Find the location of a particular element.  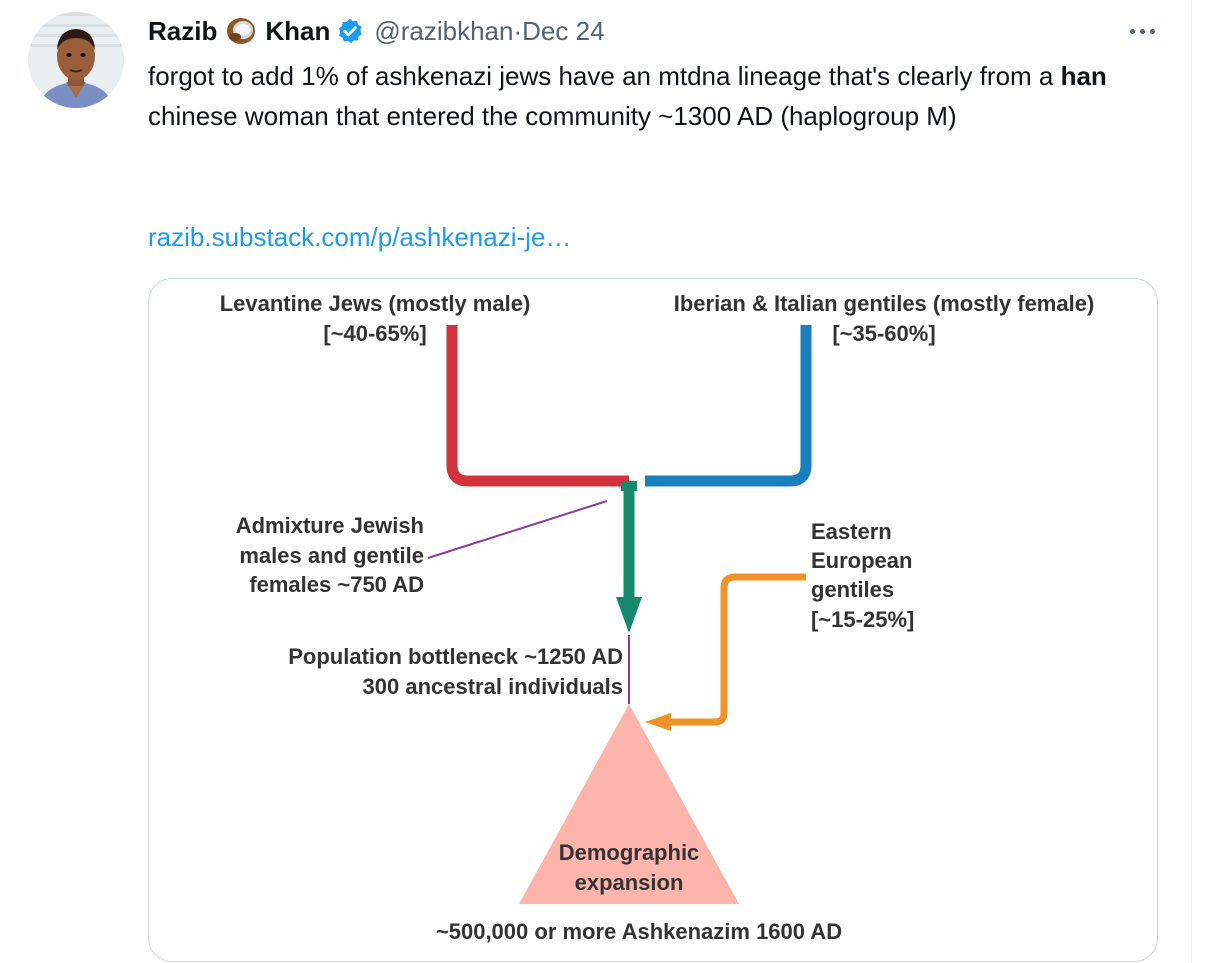

levantine-lineage-line is located at coordinates (540, 403).